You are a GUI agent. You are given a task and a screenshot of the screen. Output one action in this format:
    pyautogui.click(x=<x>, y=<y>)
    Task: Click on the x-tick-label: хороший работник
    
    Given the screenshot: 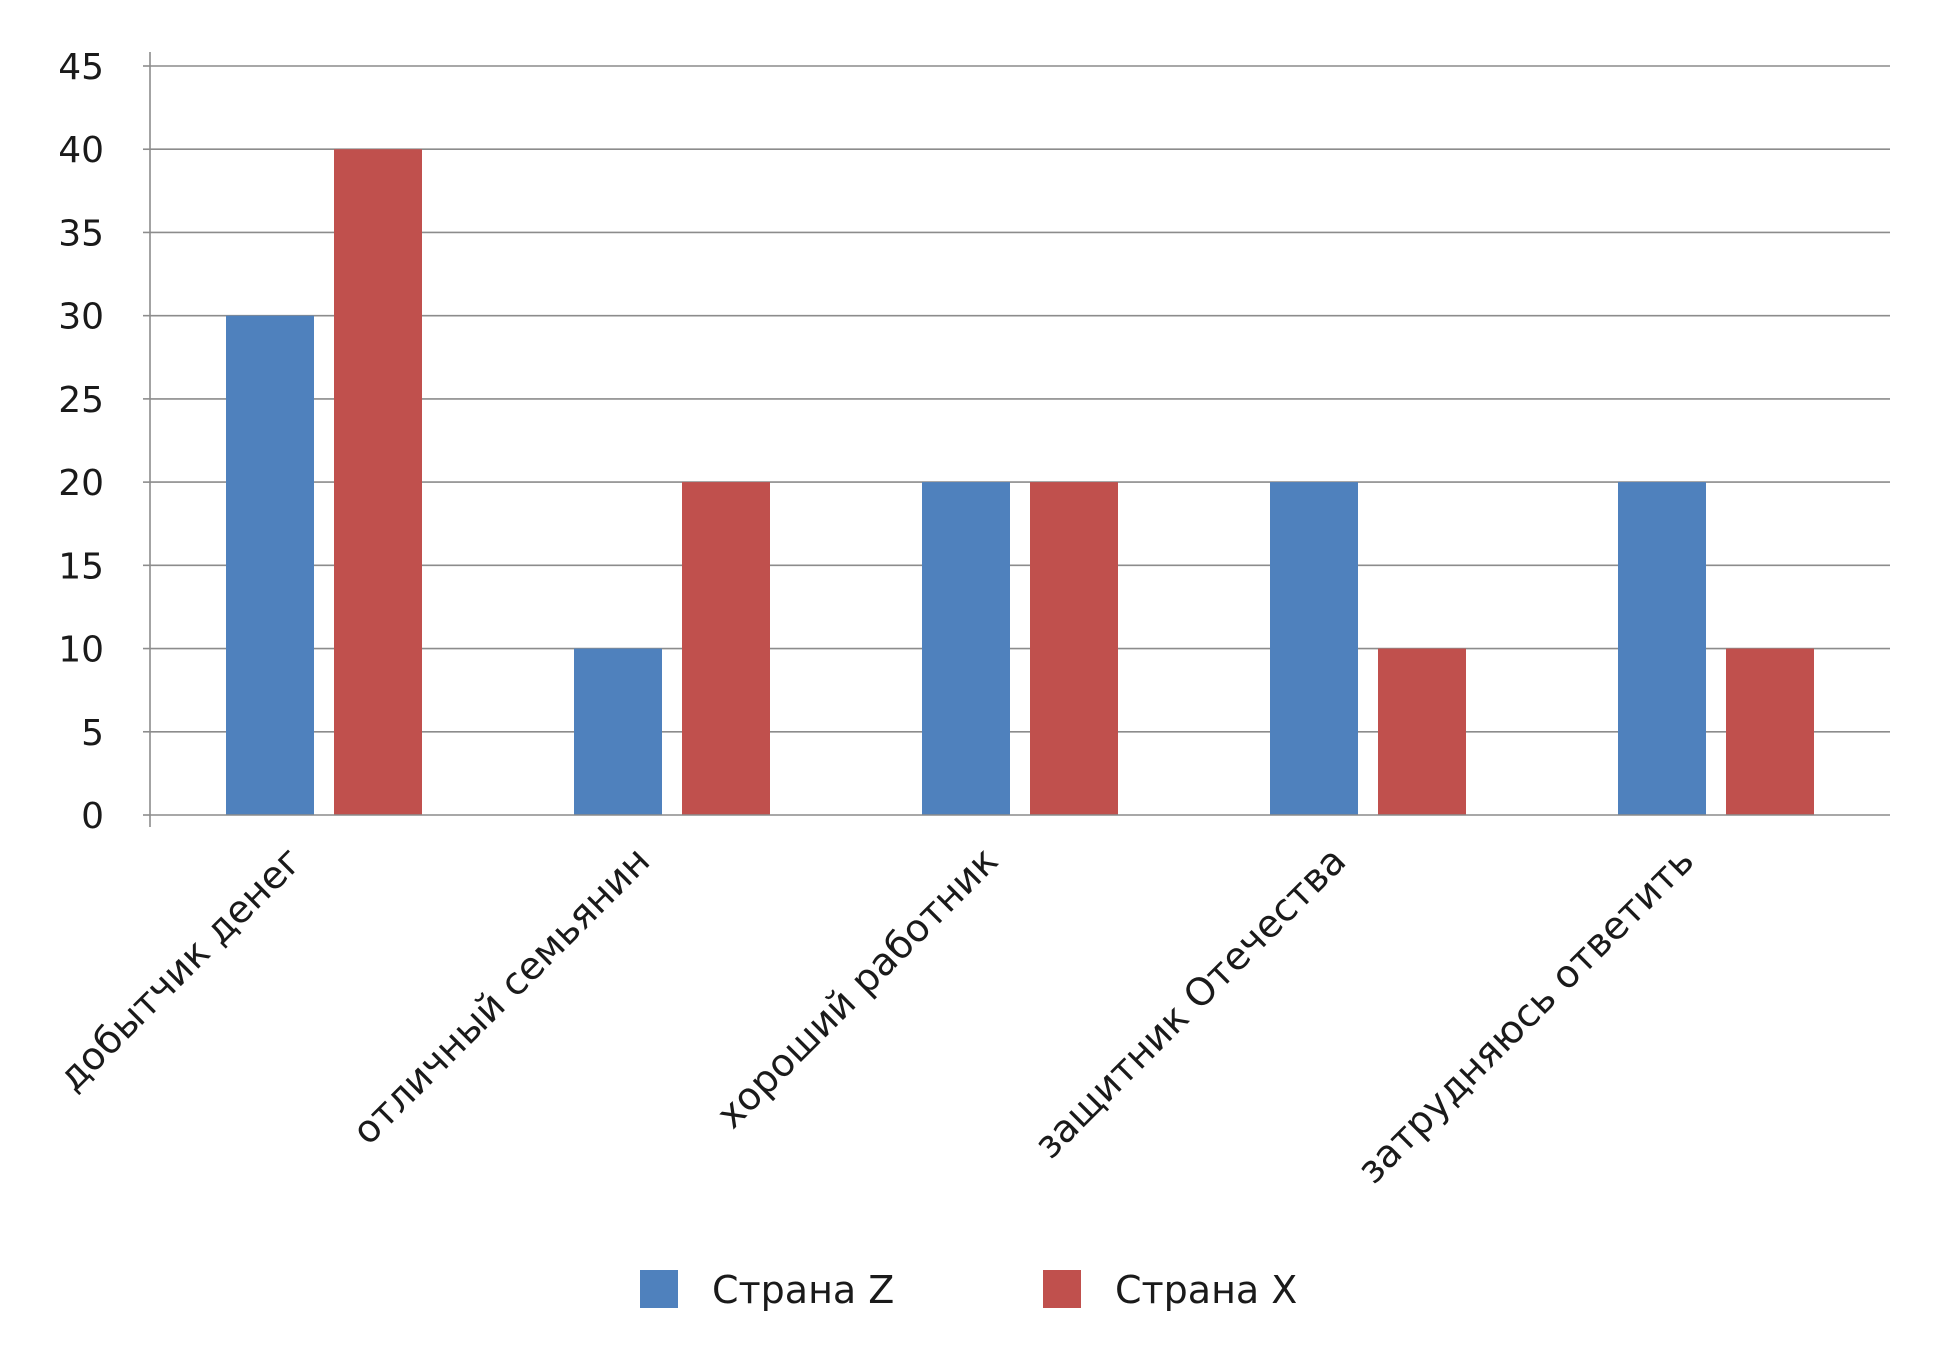 What is the action you would take?
    pyautogui.click(x=857, y=987)
    